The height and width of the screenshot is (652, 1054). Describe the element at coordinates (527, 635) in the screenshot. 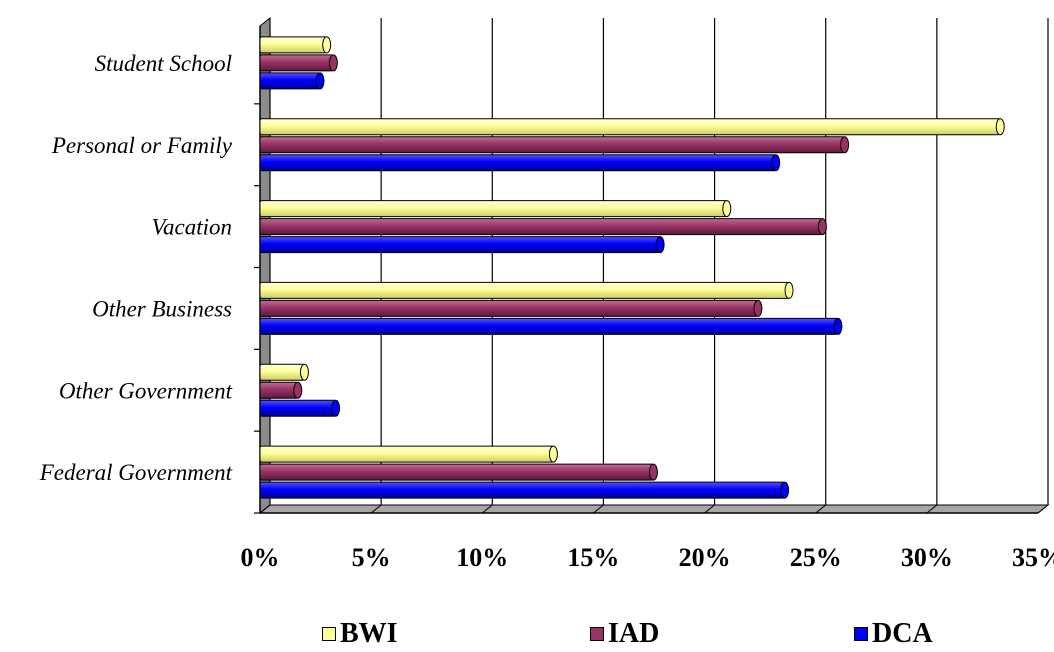

I see `legend: BWI IAD DCA` at that location.